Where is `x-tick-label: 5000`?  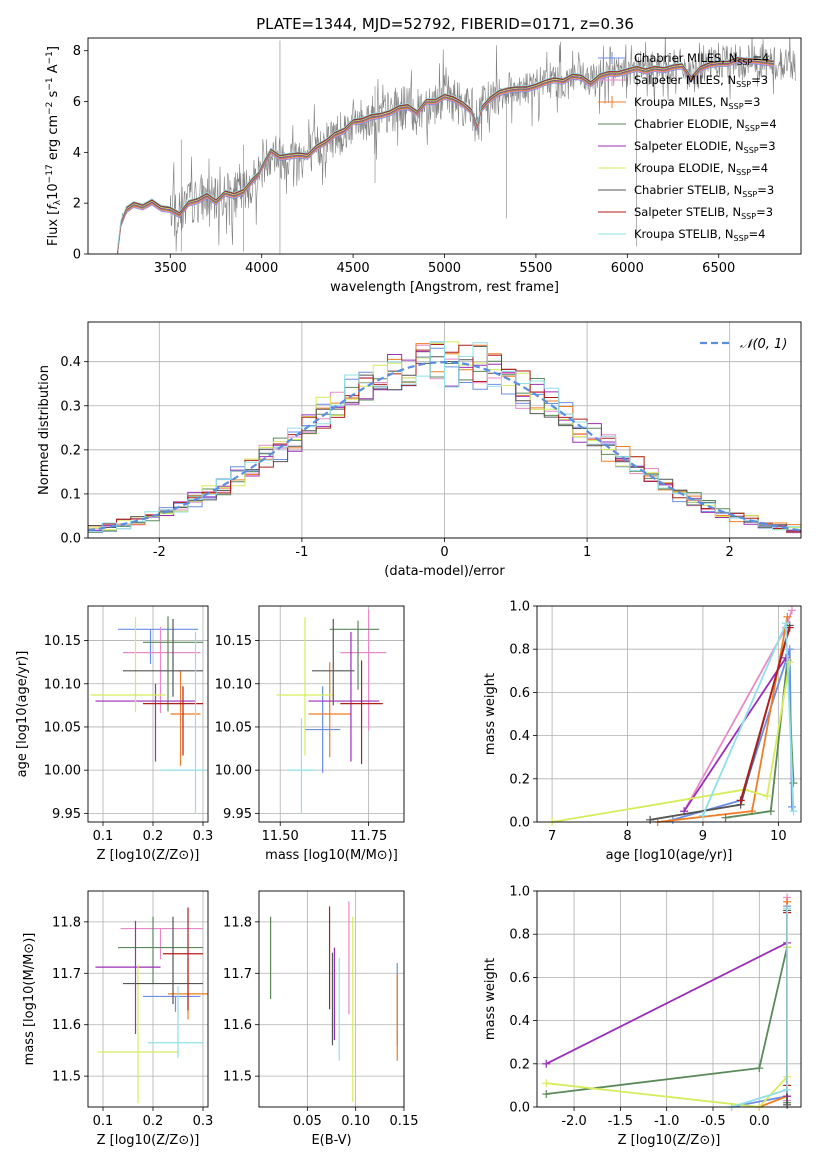 x-tick-label: 5000 is located at coordinates (444, 268).